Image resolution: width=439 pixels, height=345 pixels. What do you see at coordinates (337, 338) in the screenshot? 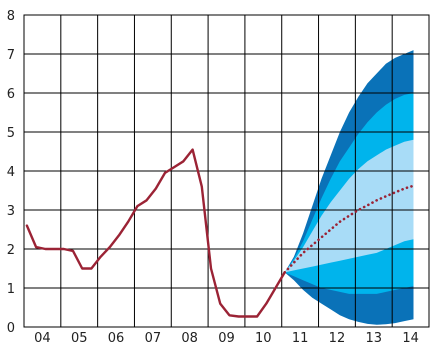
I see `x-tick-label: 12` at bounding box center [337, 338].